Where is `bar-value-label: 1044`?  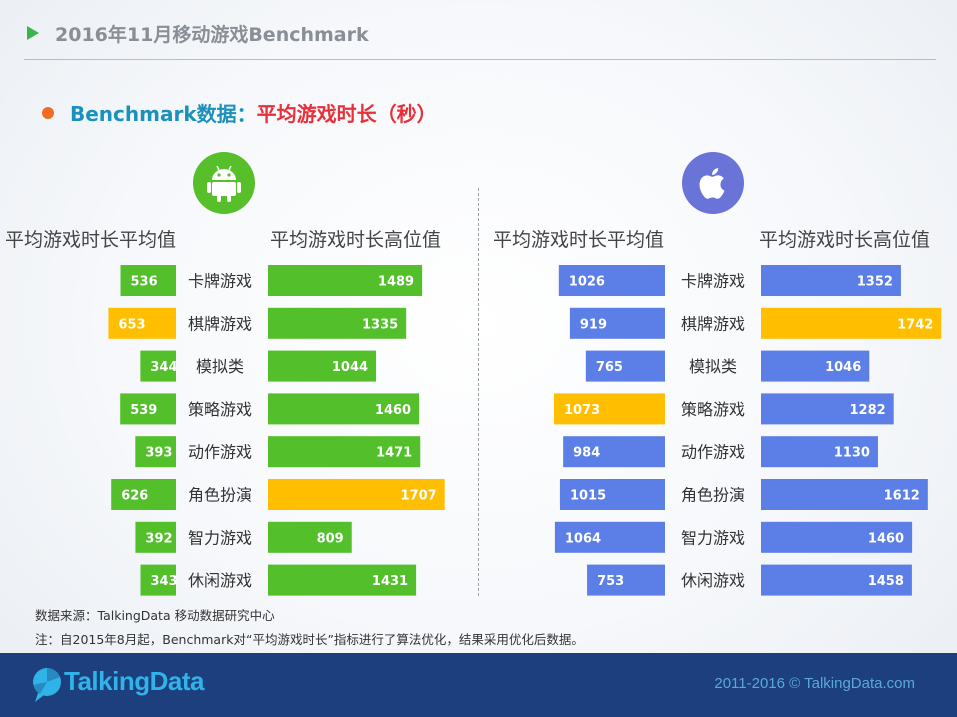
bar-value-label: 1044 is located at coordinates (350, 367).